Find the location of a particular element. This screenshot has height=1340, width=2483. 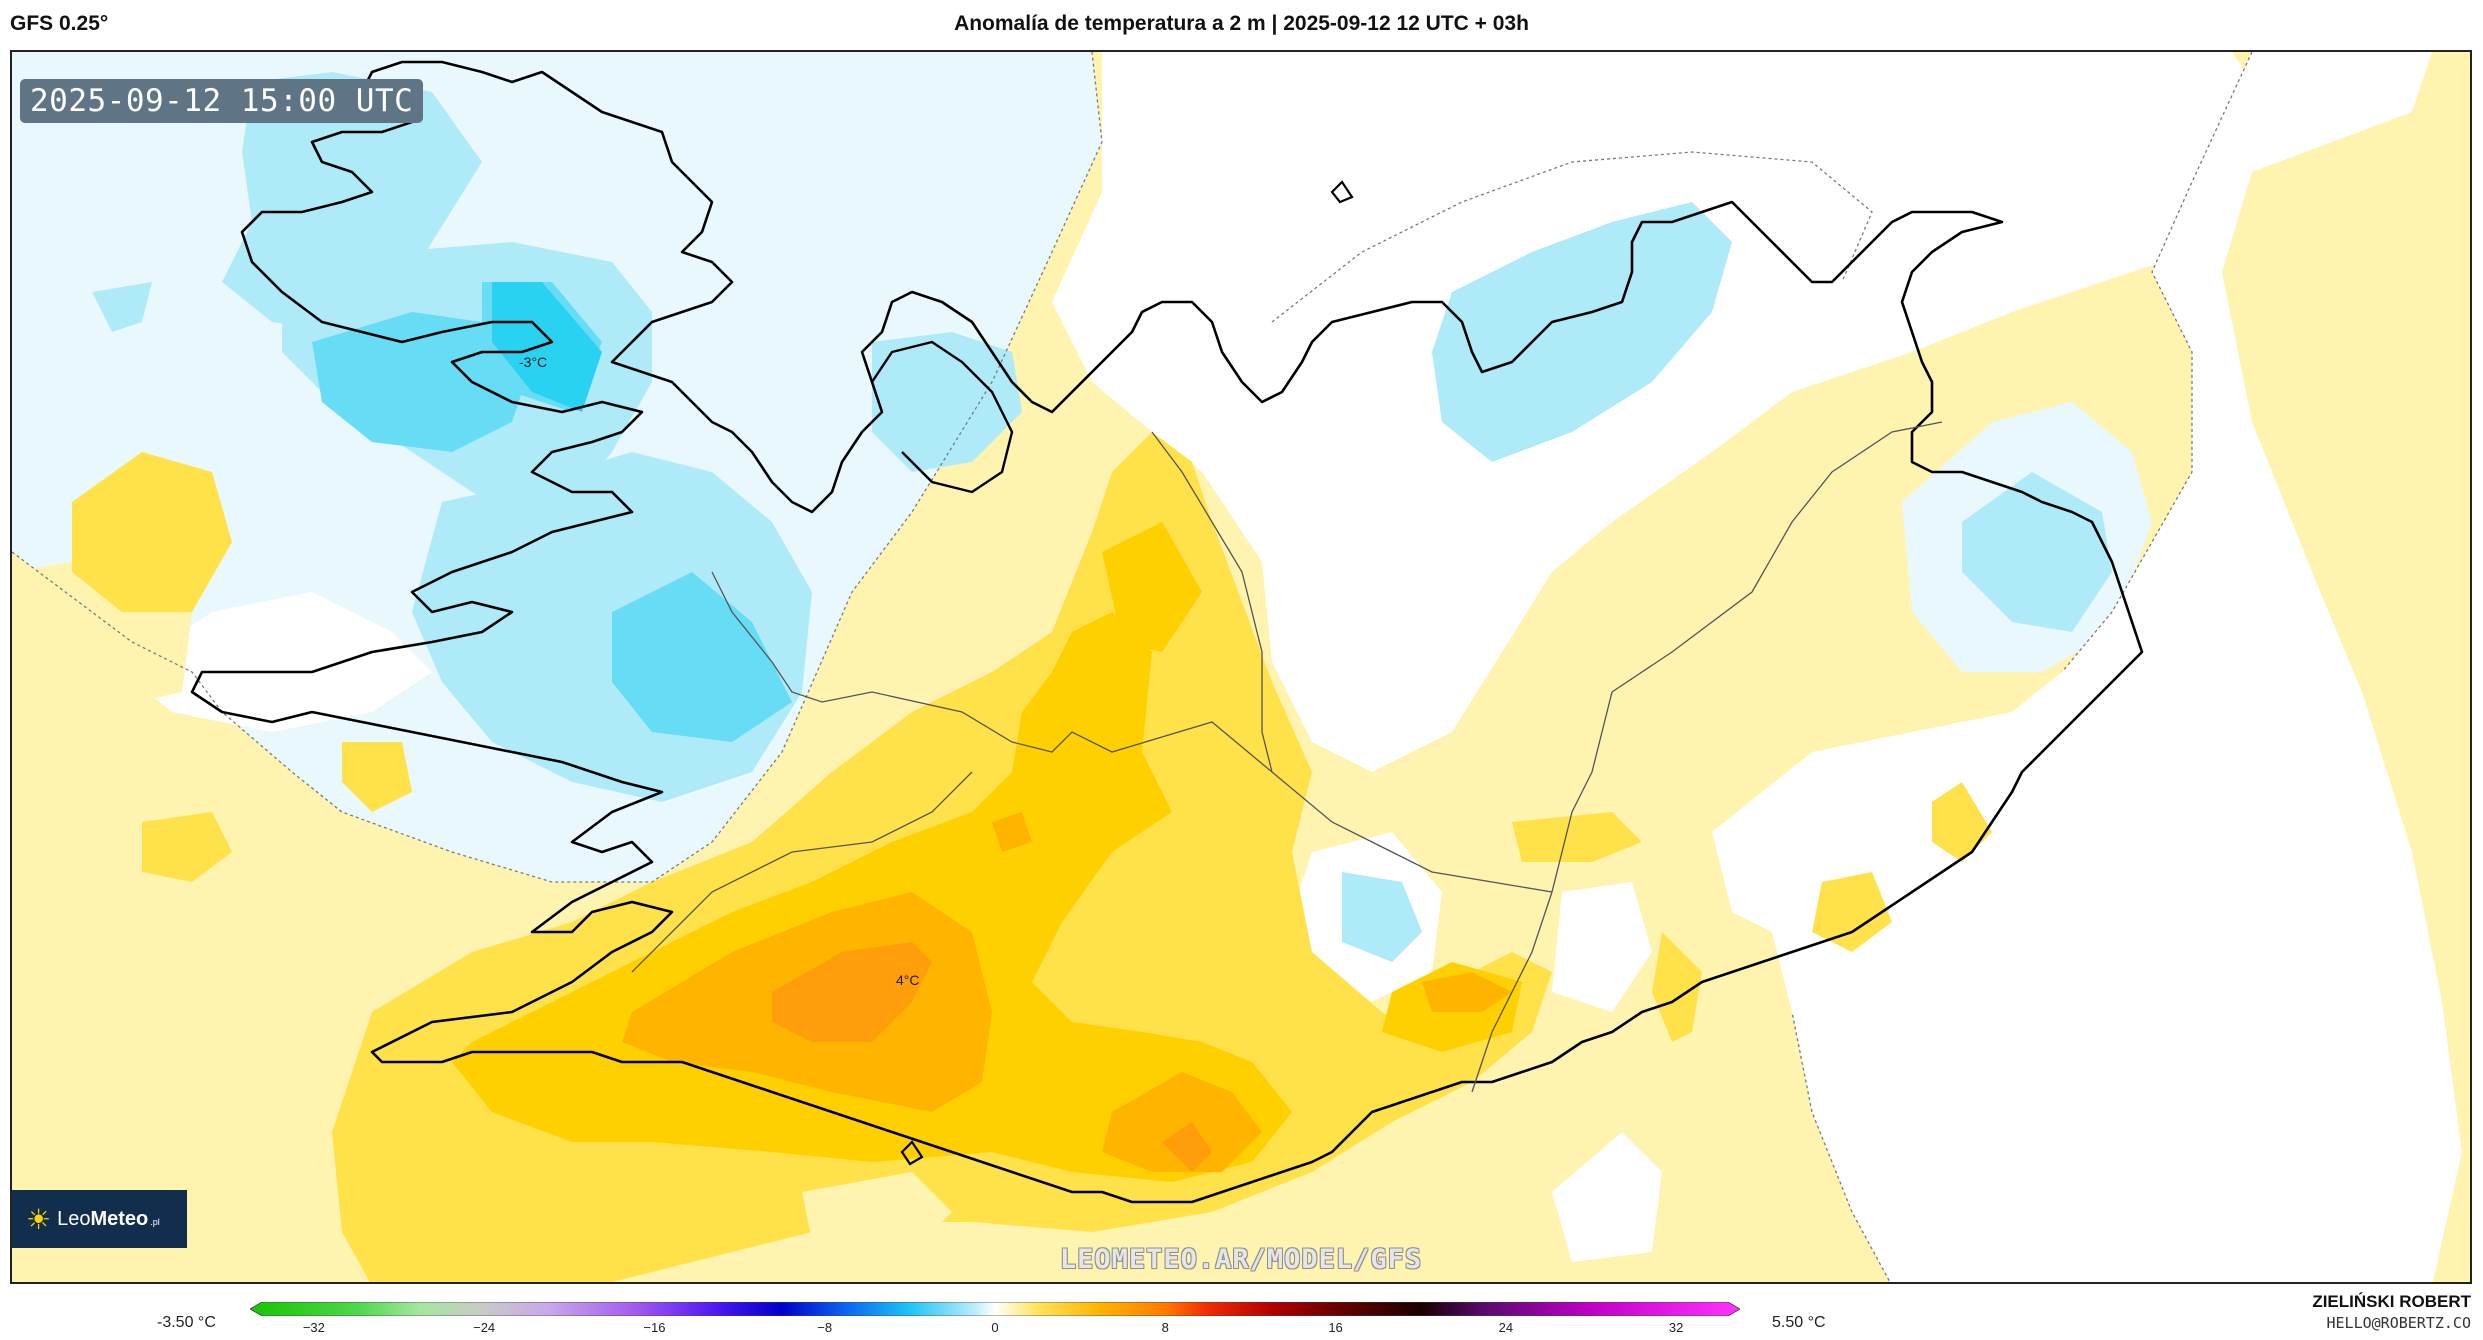

warm-anomaly-mid-west is located at coordinates (152, 532).